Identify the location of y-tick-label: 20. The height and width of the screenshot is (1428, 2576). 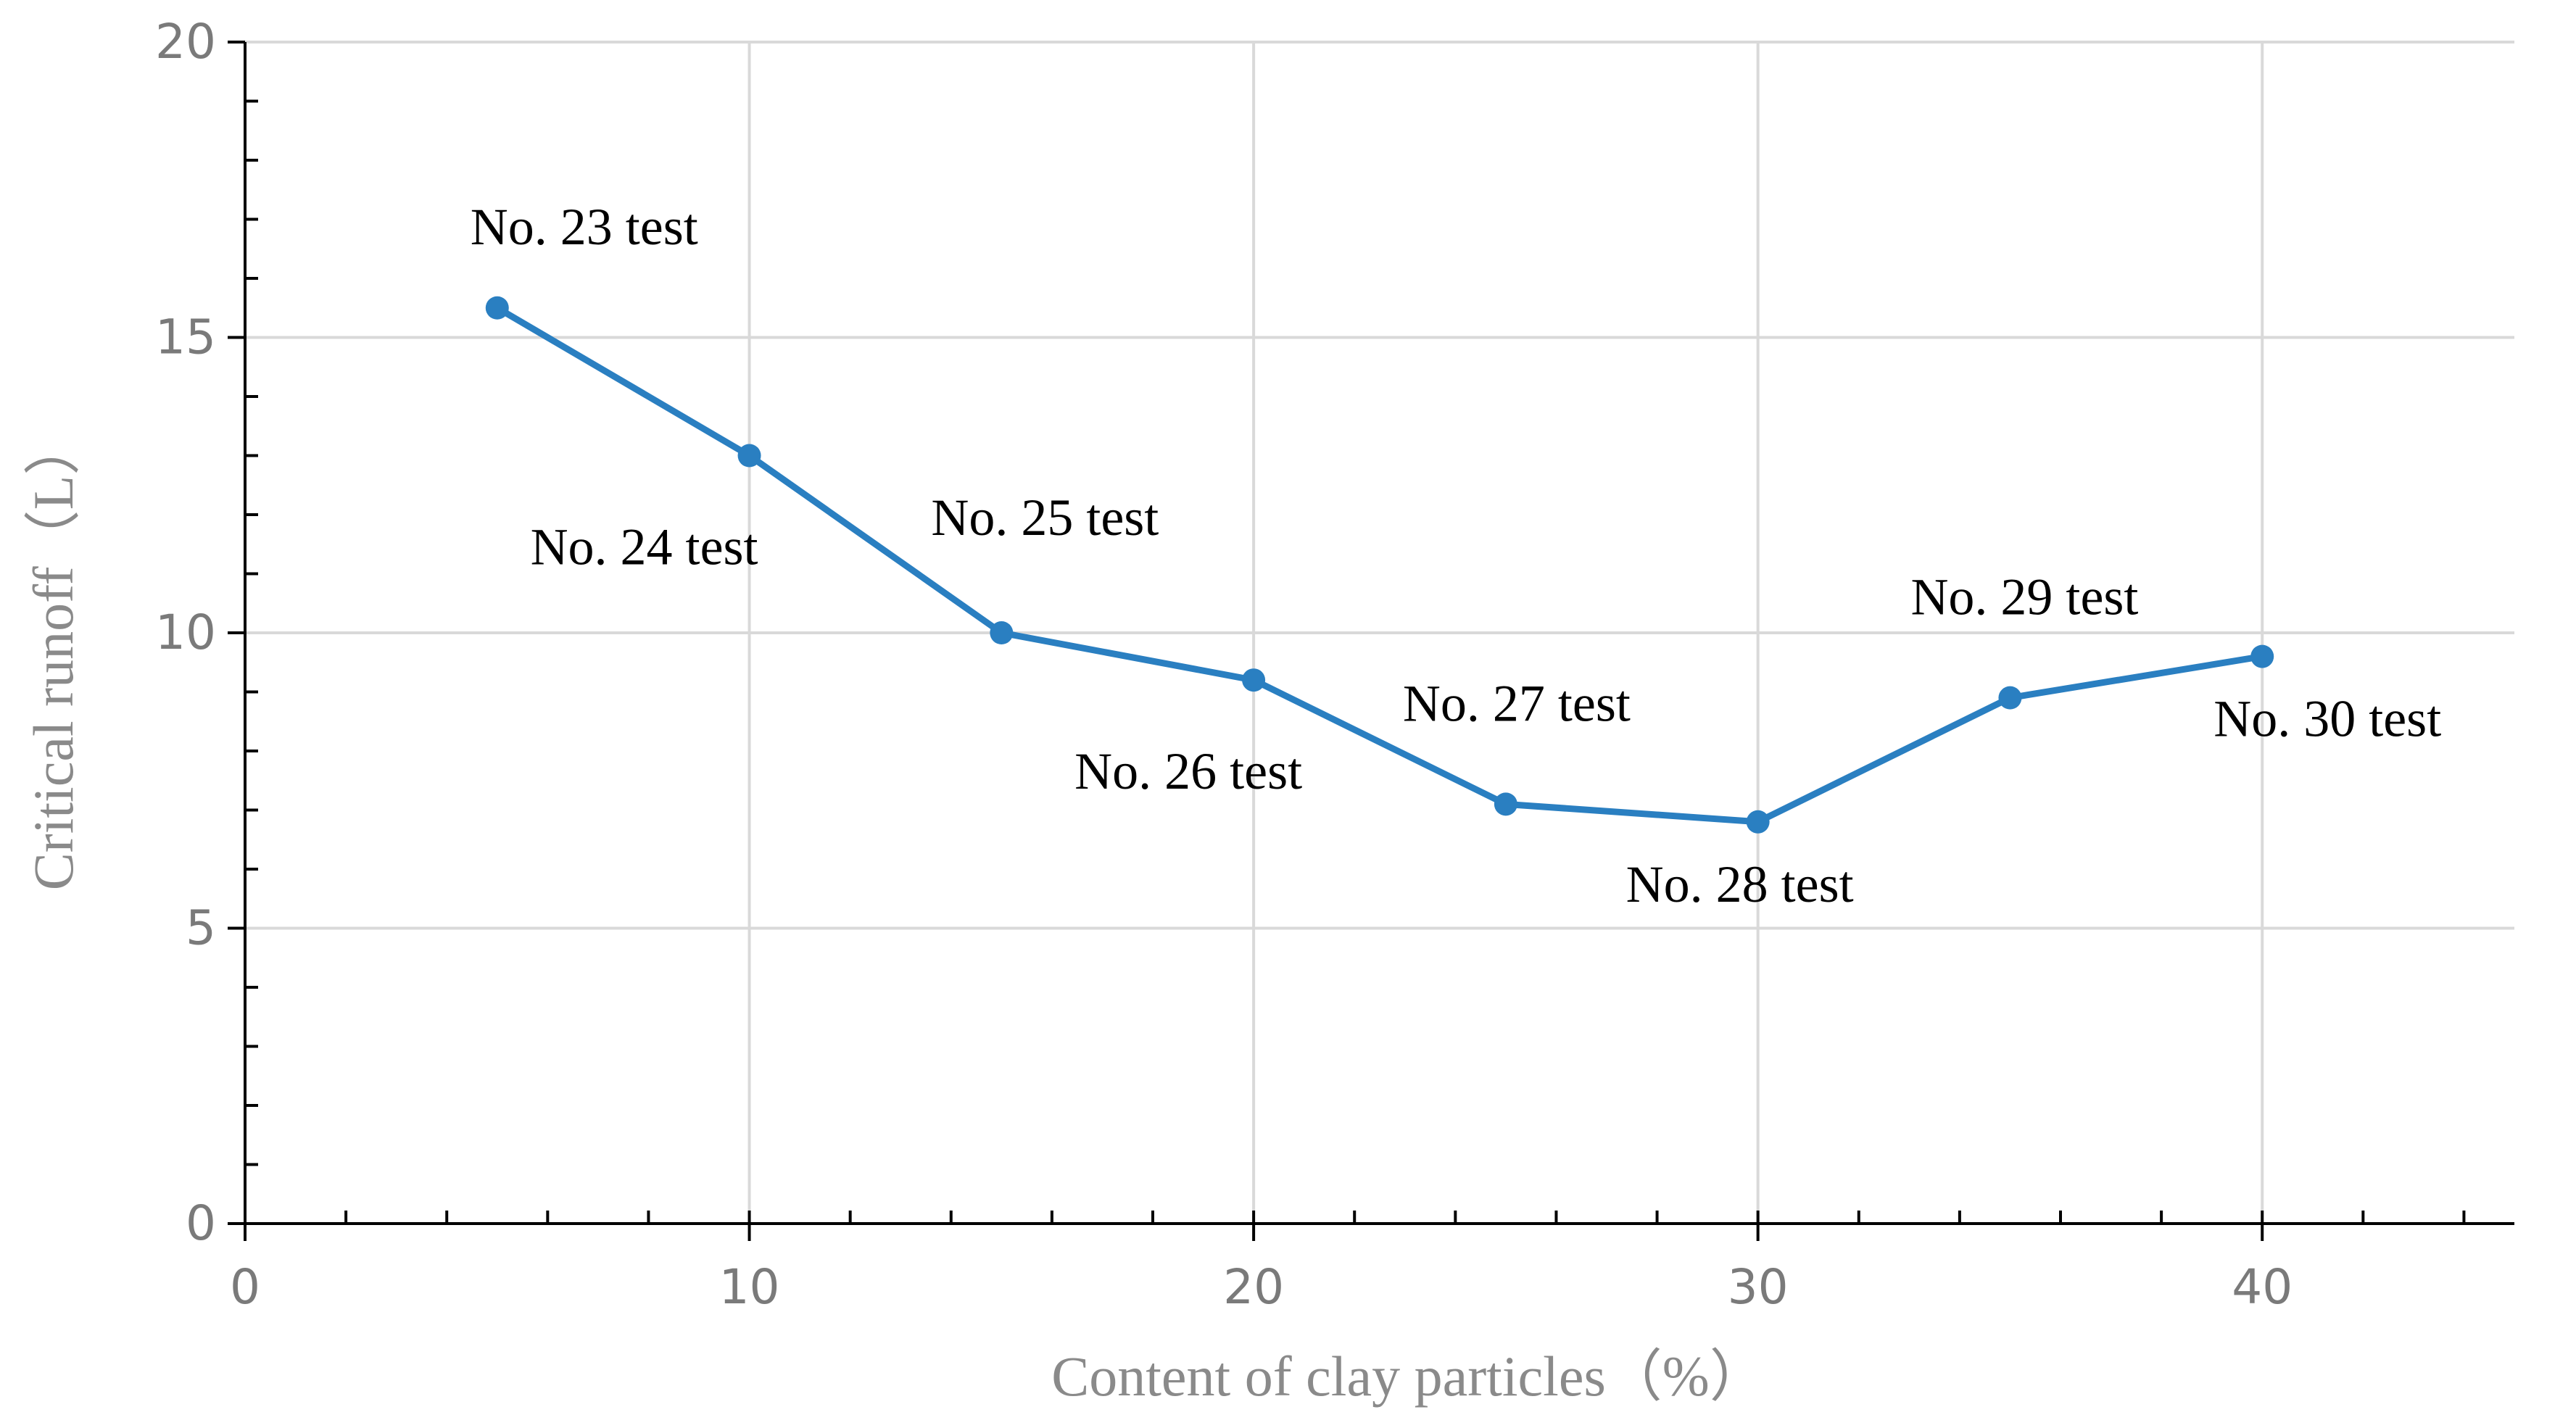
(186, 42).